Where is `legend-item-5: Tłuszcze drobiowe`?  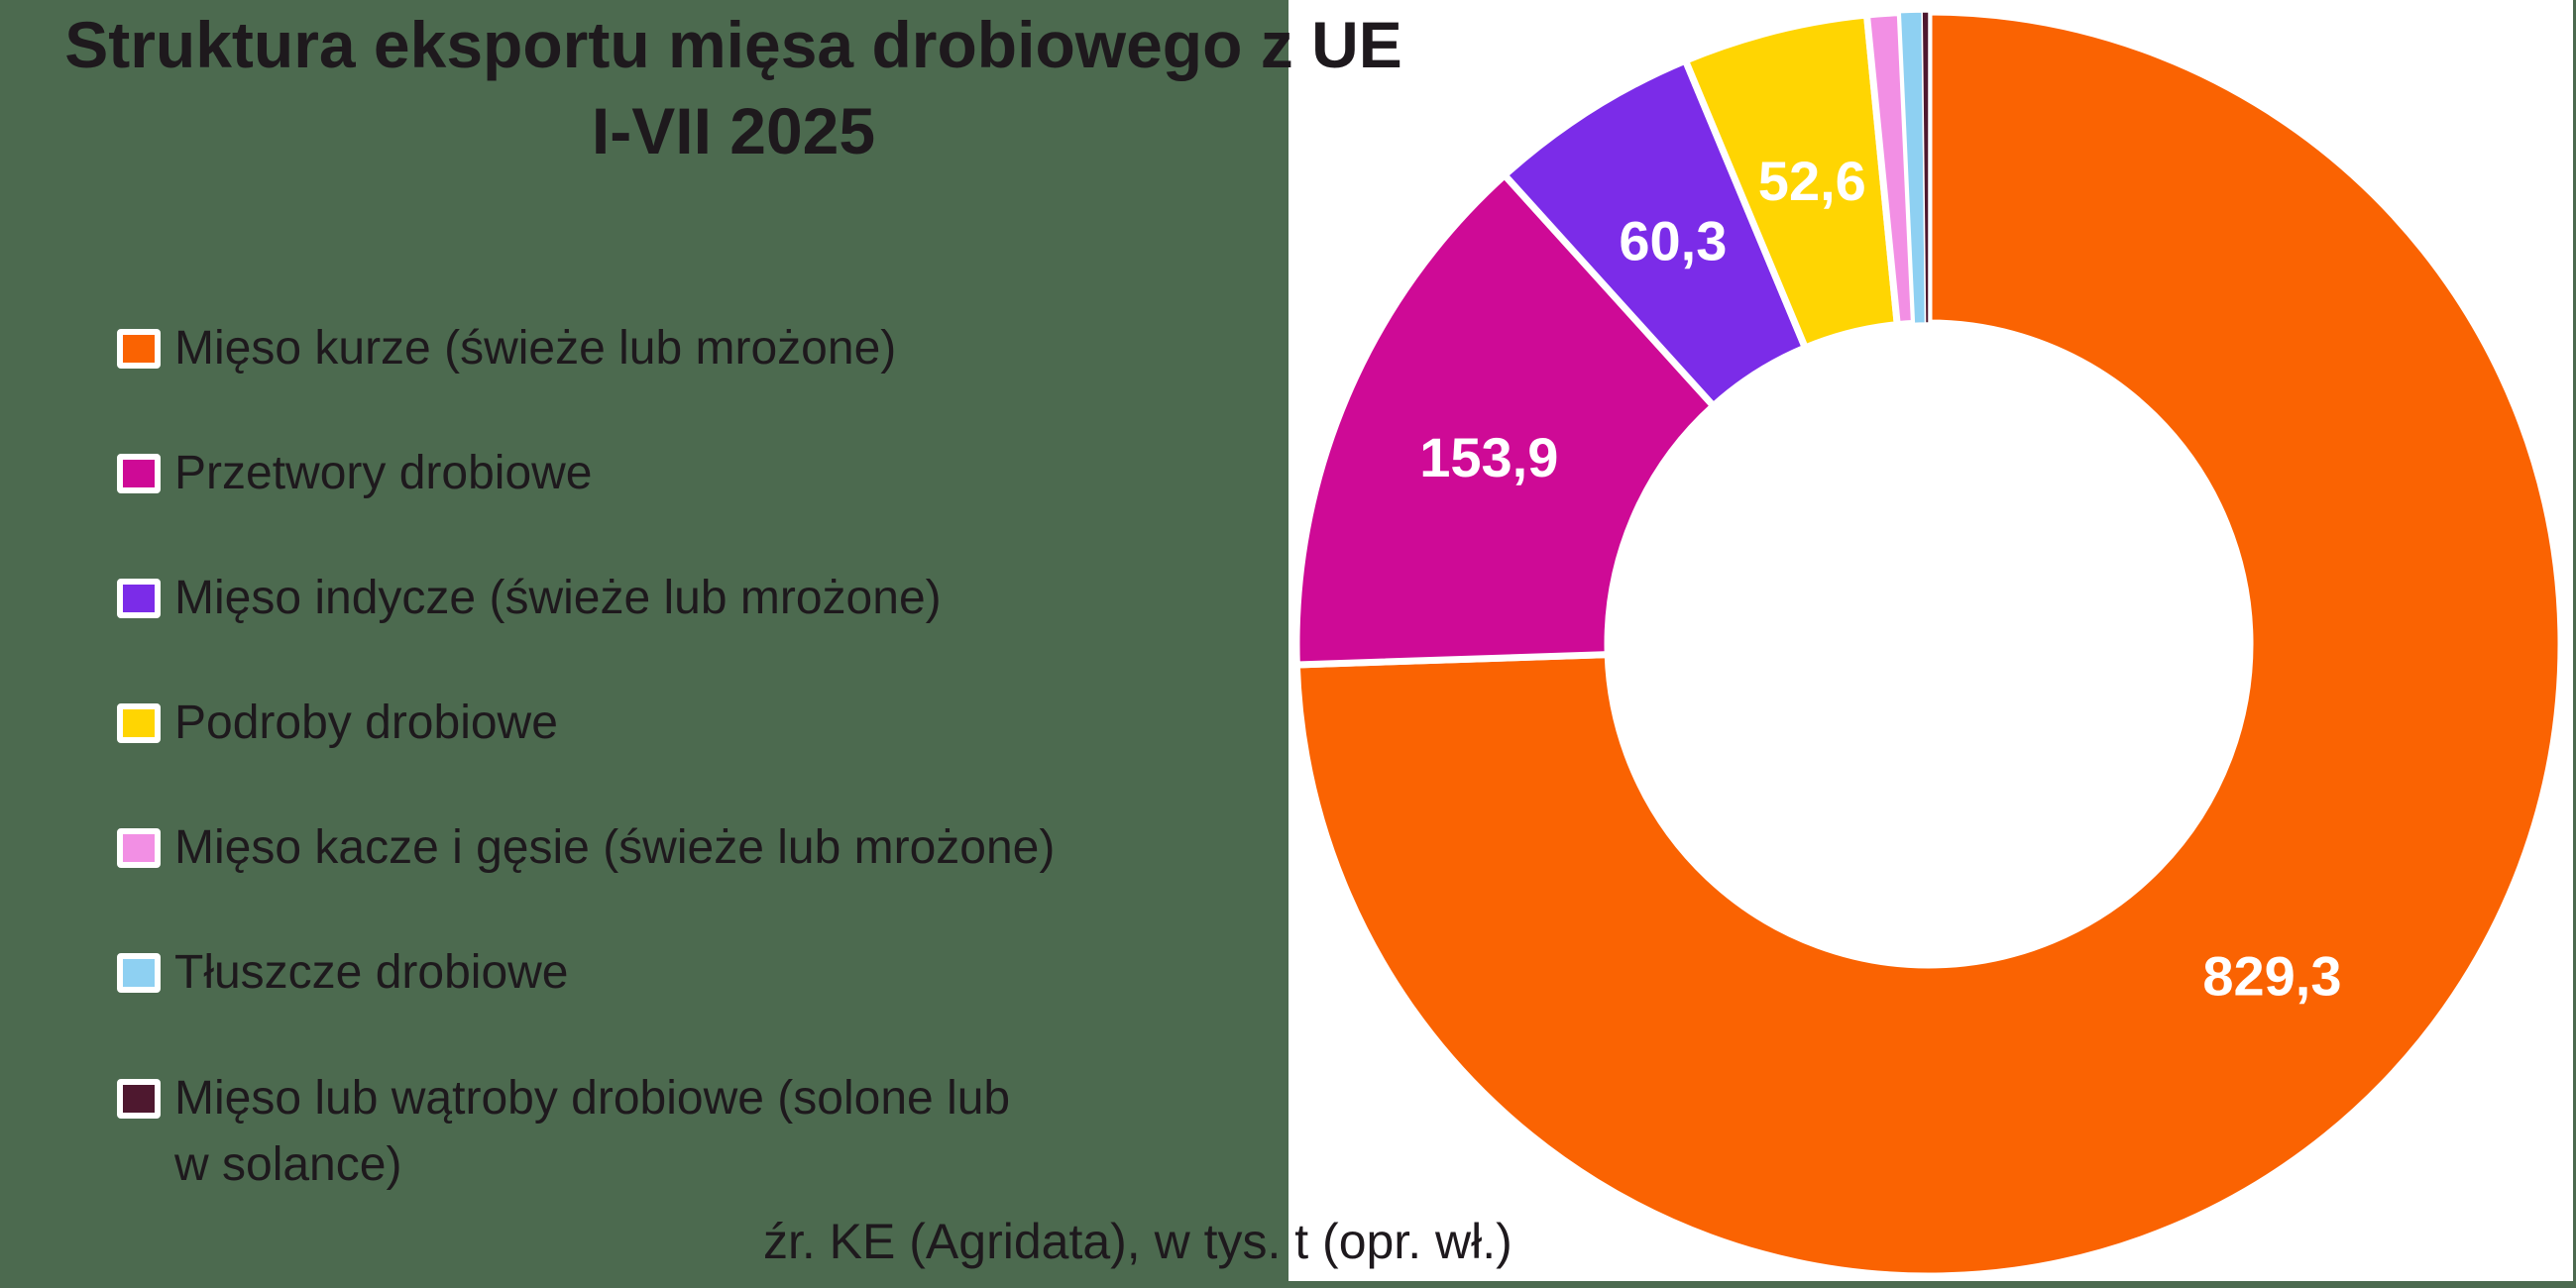 legend-item-5: Tłuszcze drobiowe is located at coordinates (586, 973).